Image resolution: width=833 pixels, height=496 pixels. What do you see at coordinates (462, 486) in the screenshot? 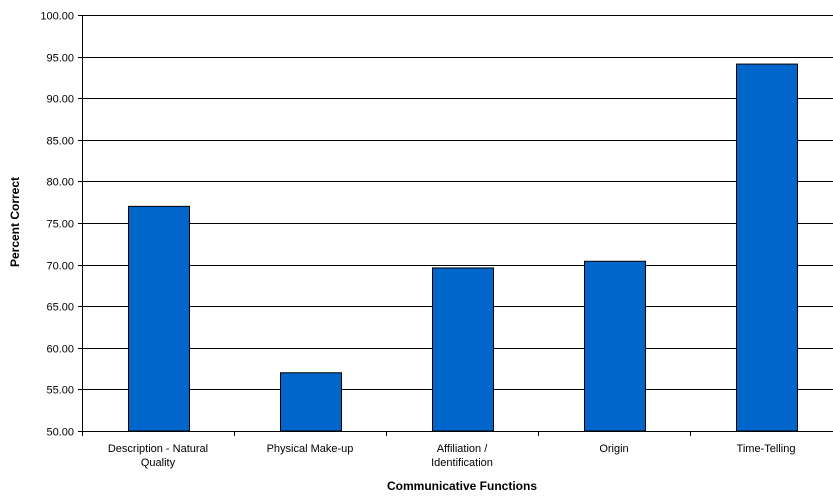
I see `x-axis-title: Communicative Functions` at bounding box center [462, 486].